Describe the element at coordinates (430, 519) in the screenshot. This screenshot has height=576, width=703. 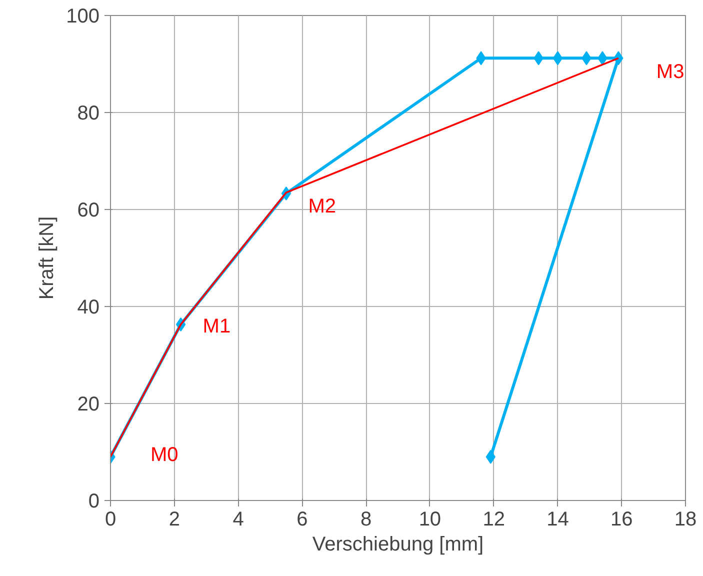
I see `x-tick-label: 10` at that location.